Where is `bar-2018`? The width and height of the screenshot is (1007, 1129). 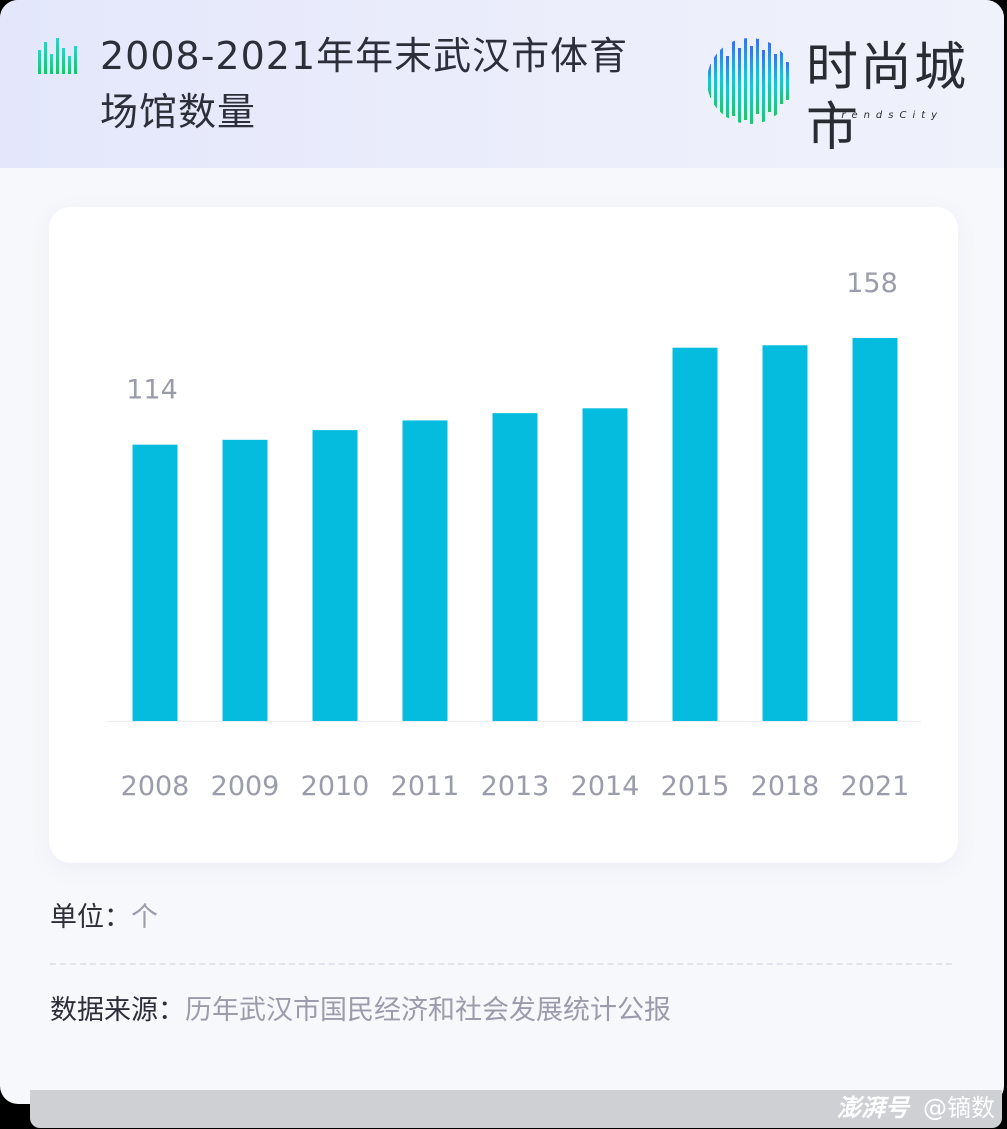
bar-2018 is located at coordinates (785, 533).